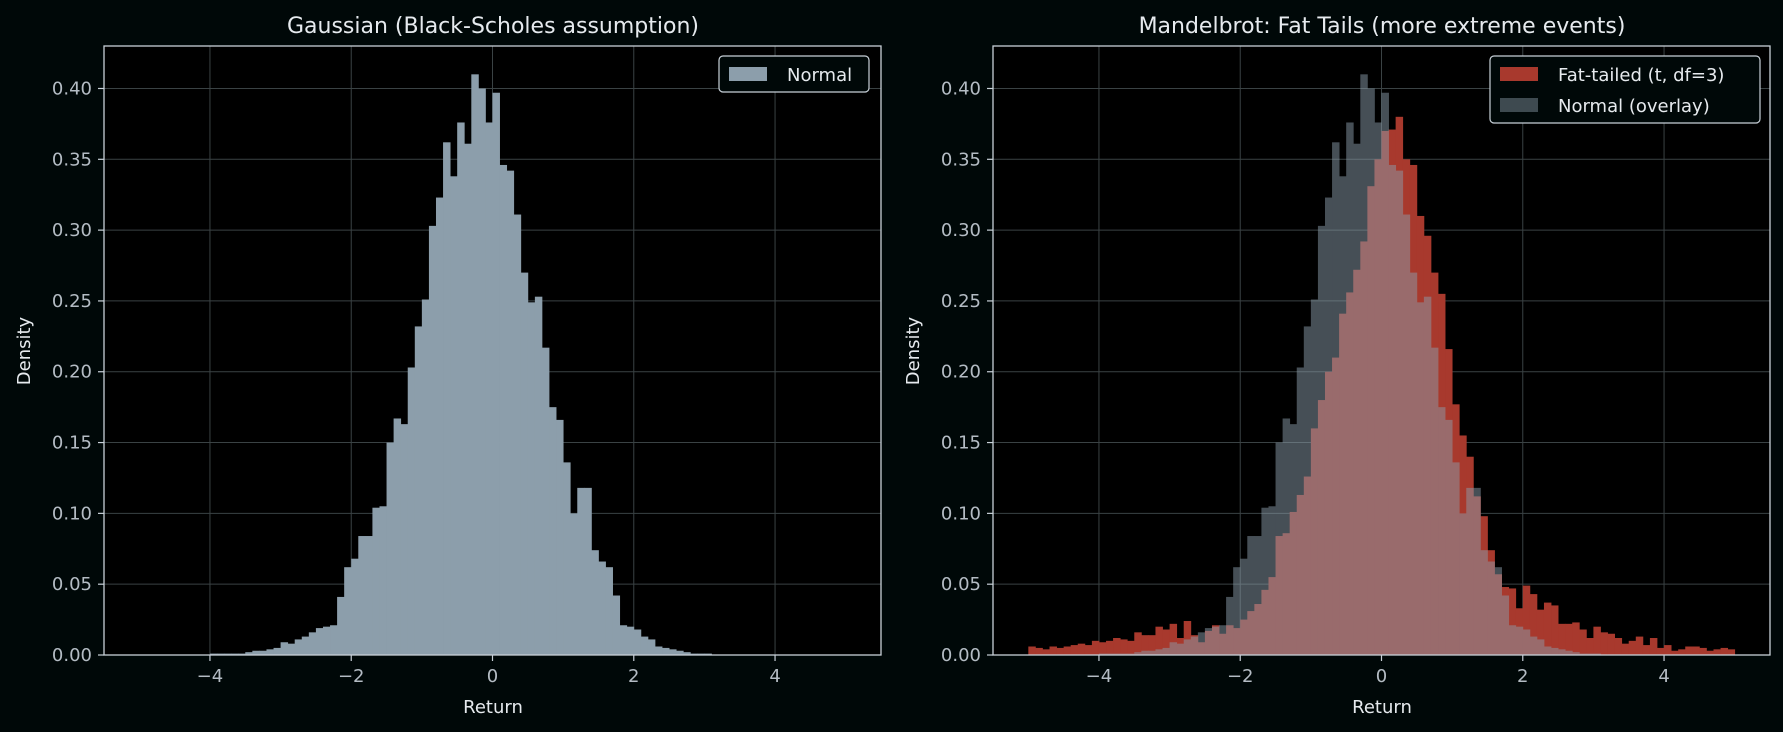  Describe the element at coordinates (1099, 676) in the screenshot. I see `x-tick-label: −4` at that location.